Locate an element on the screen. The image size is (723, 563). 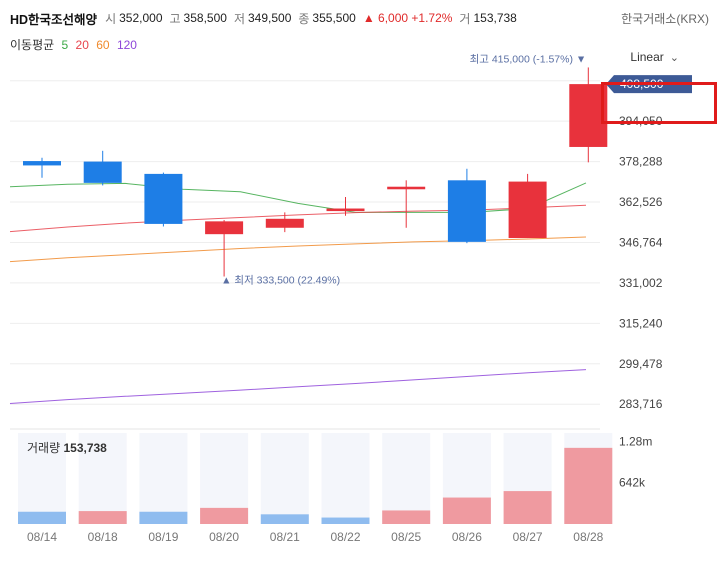
open-label: 시 is located at coordinates (111, 18).